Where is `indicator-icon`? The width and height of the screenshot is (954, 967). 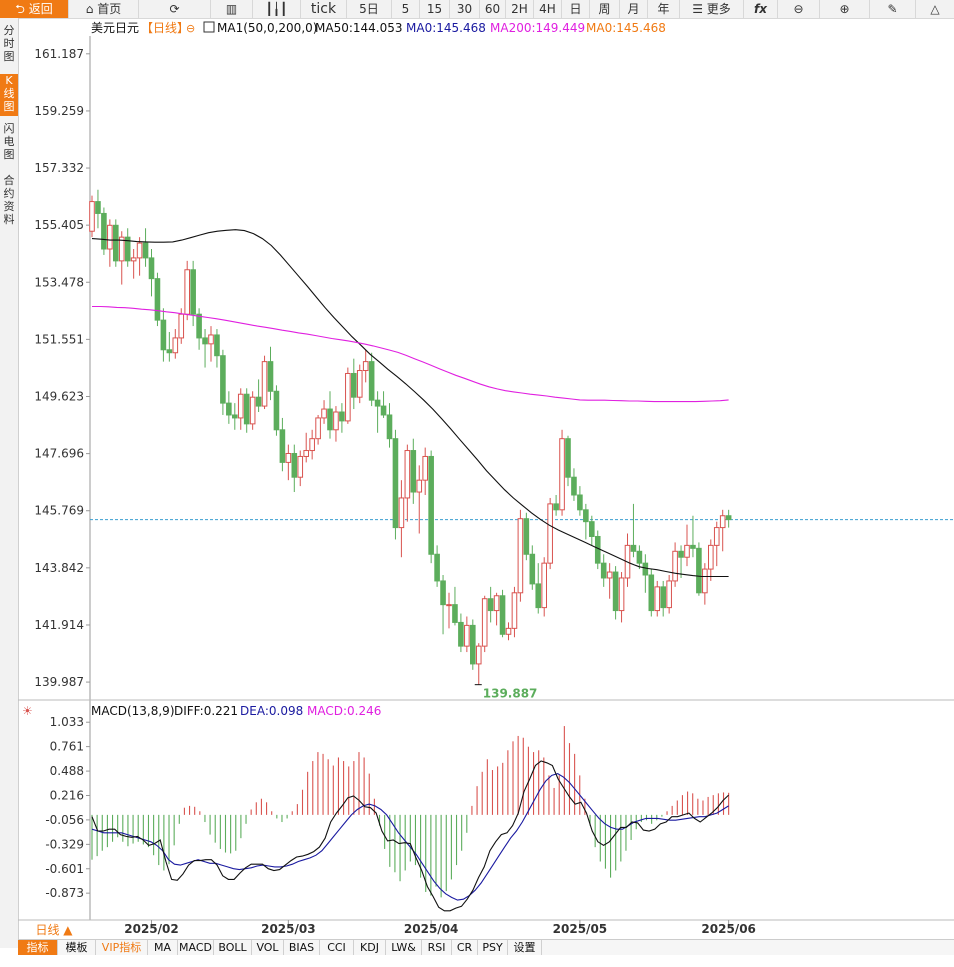 indicator-icon is located at coordinates (209, 27).